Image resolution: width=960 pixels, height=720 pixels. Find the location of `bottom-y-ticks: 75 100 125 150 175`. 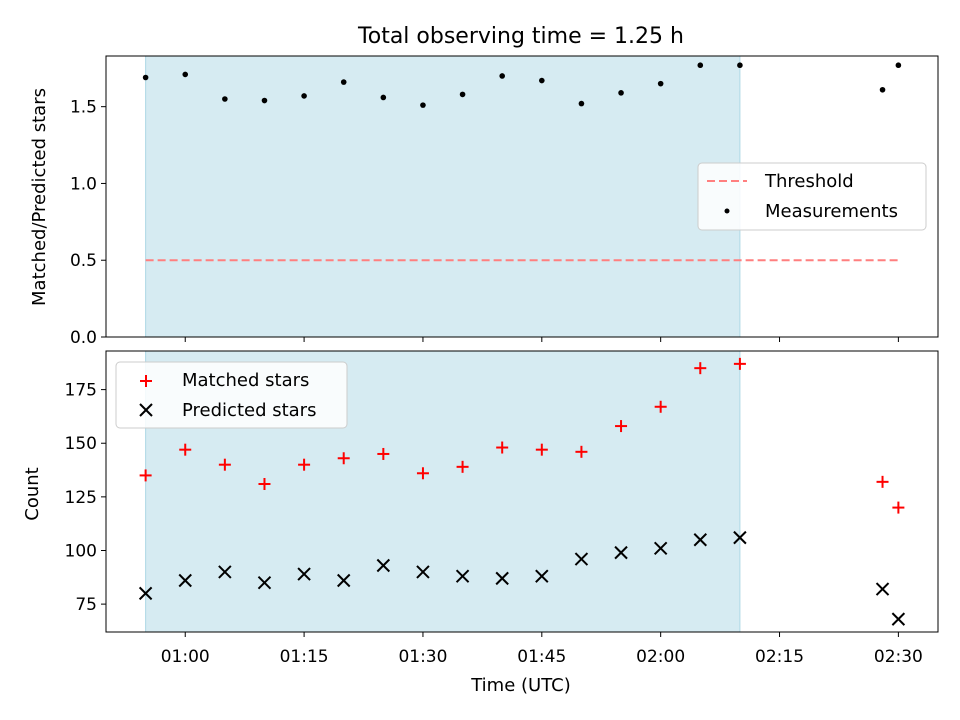

bottom-y-ticks: 75 100 125 150 175 is located at coordinates (85, 498).